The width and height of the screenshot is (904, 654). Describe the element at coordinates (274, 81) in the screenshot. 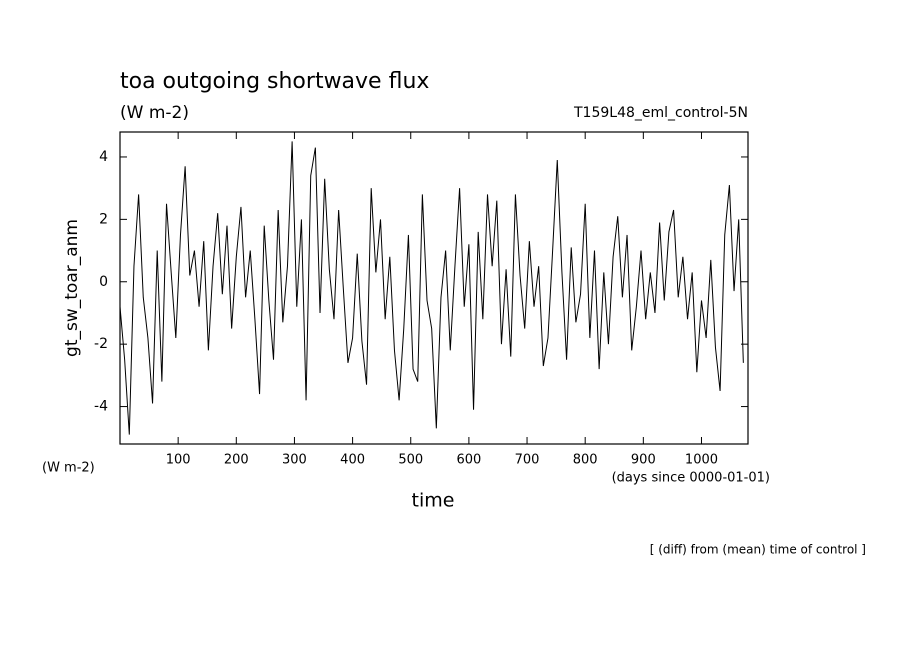

I see `chart-title: toa outgoing shortwave flux` at that location.